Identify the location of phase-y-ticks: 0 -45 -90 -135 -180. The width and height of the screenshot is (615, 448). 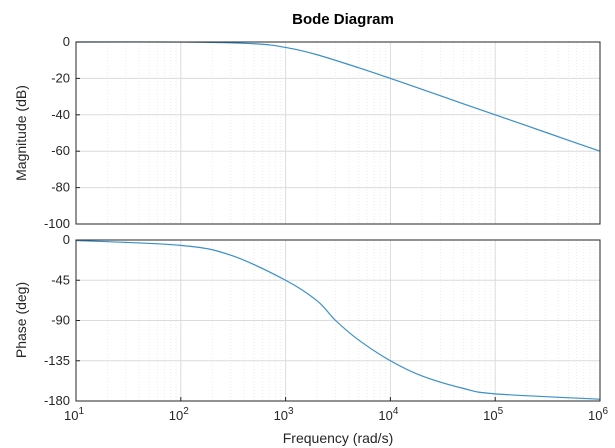
(62, 320).